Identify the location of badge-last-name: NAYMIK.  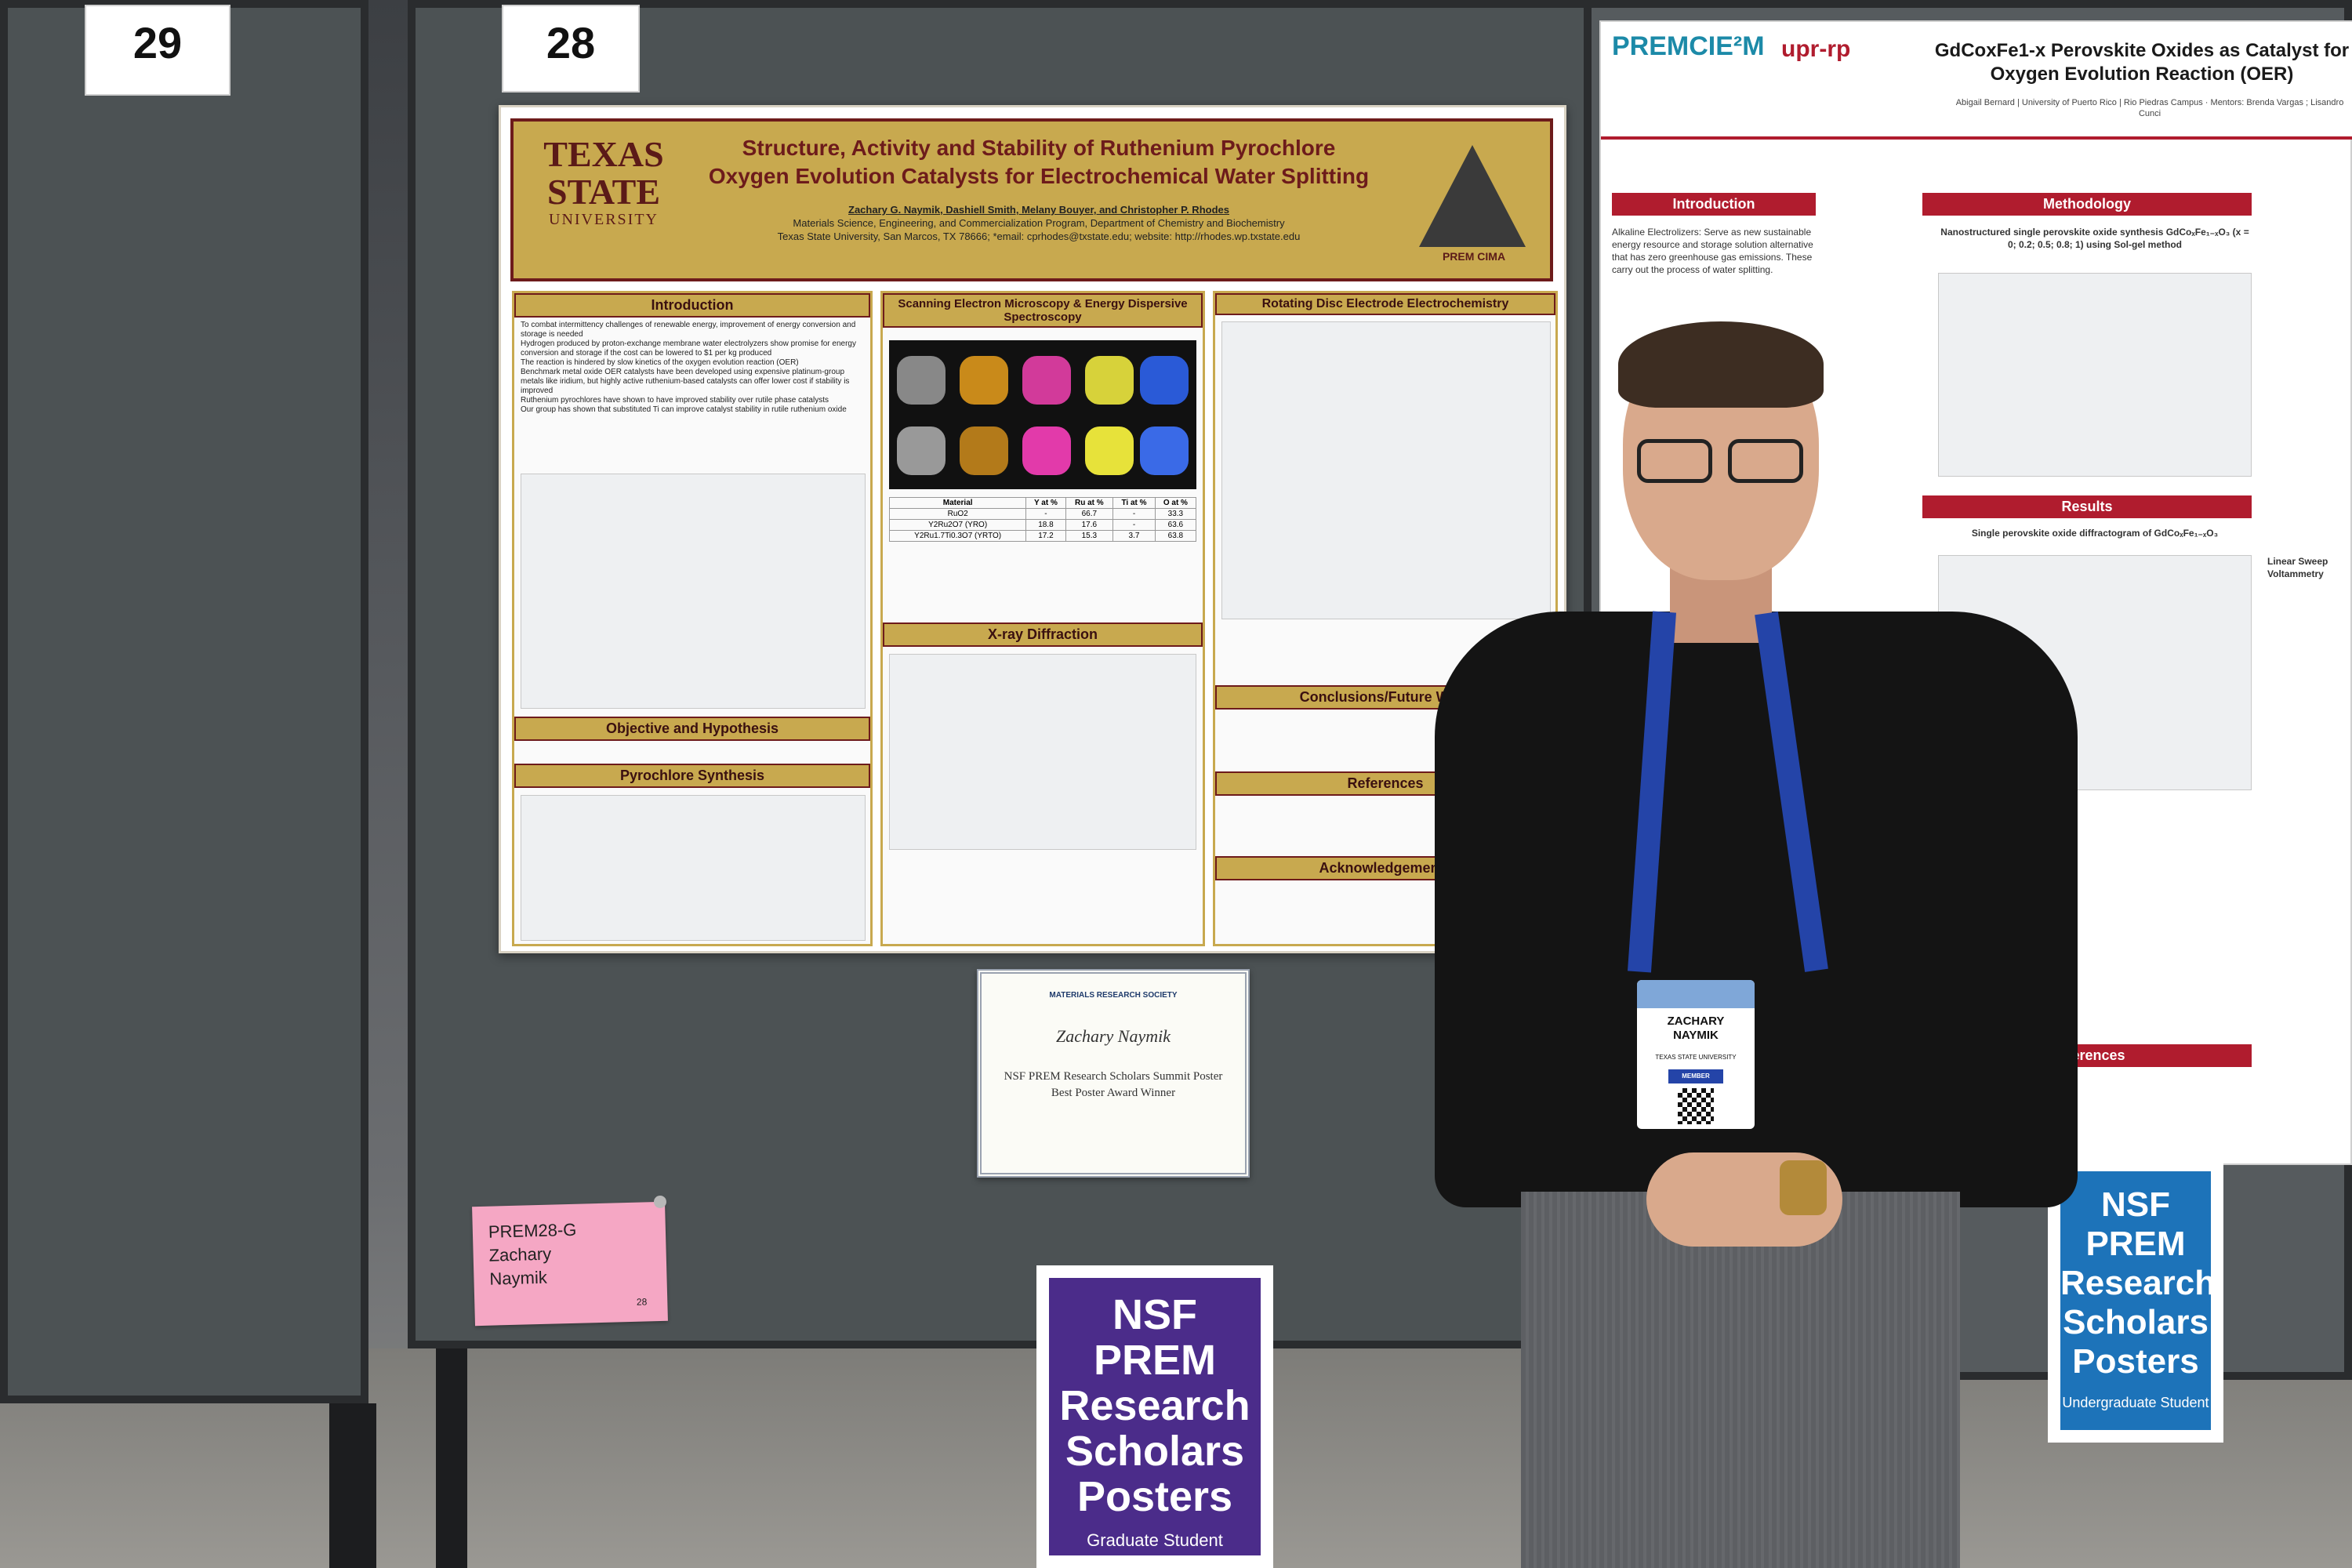
(1696, 1035).